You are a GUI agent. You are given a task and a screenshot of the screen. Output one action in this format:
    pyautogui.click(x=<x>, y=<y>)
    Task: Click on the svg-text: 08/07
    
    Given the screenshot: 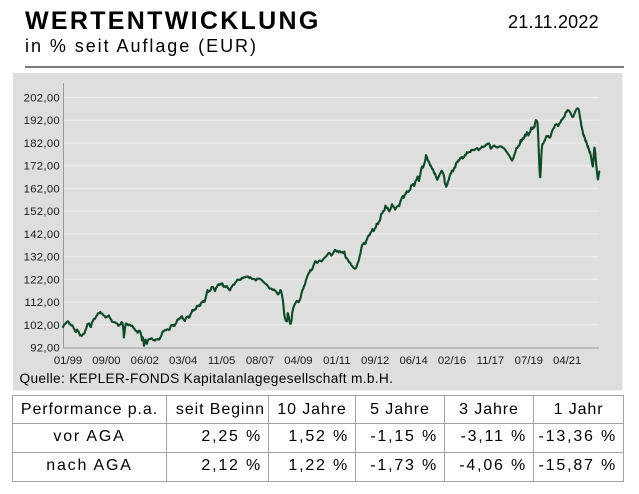 What is the action you would take?
    pyautogui.click(x=260, y=361)
    